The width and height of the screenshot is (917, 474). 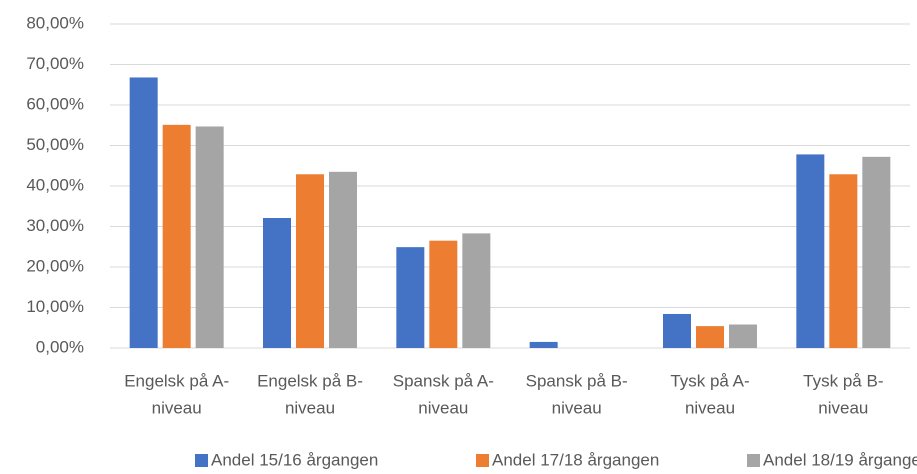 I want to click on x-tick-label: Spansk på A-, so click(x=443, y=380).